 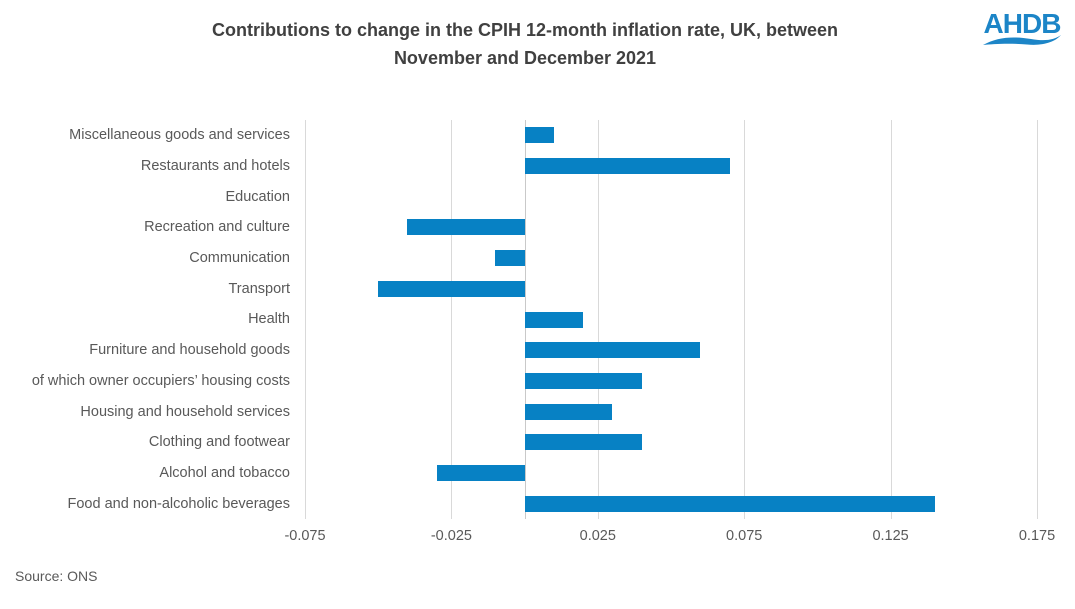 What do you see at coordinates (239, 258) in the screenshot?
I see `category-label: Communication` at bounding box center [239, 258].